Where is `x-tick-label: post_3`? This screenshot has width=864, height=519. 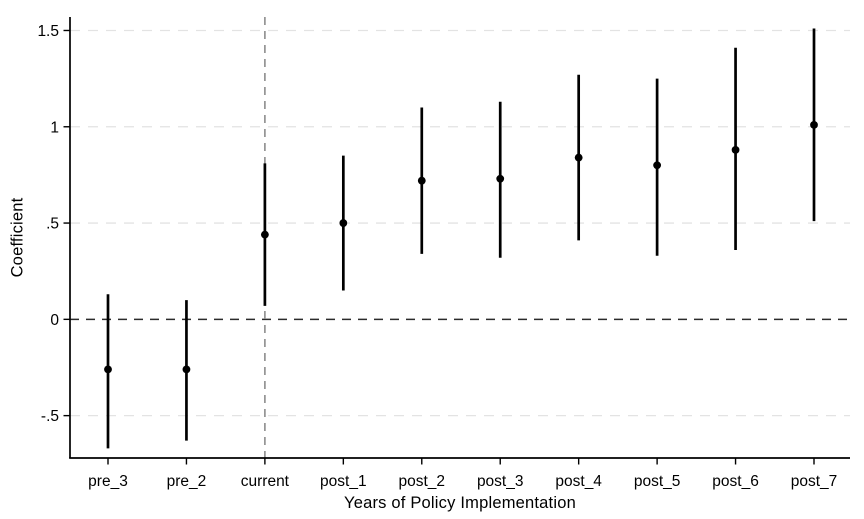 x-tick-label: post_3 is located at coordinates (500, 481).